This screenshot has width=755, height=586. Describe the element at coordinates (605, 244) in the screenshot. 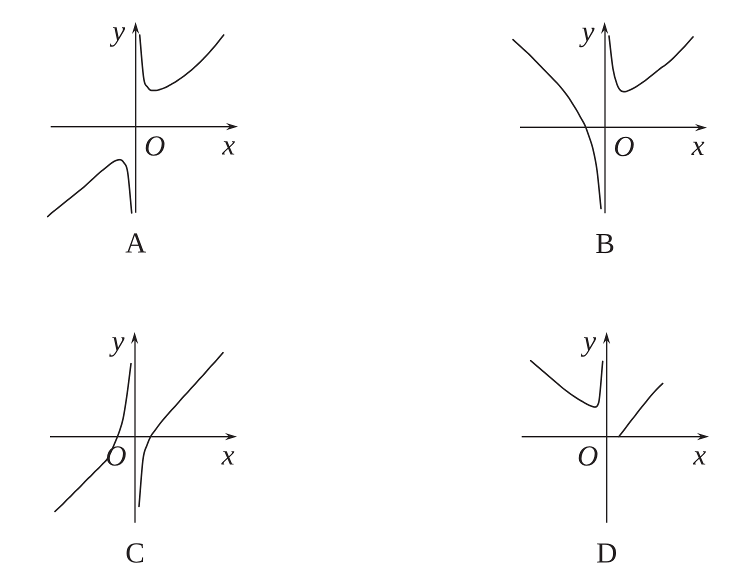

I see `text: B` at that location.